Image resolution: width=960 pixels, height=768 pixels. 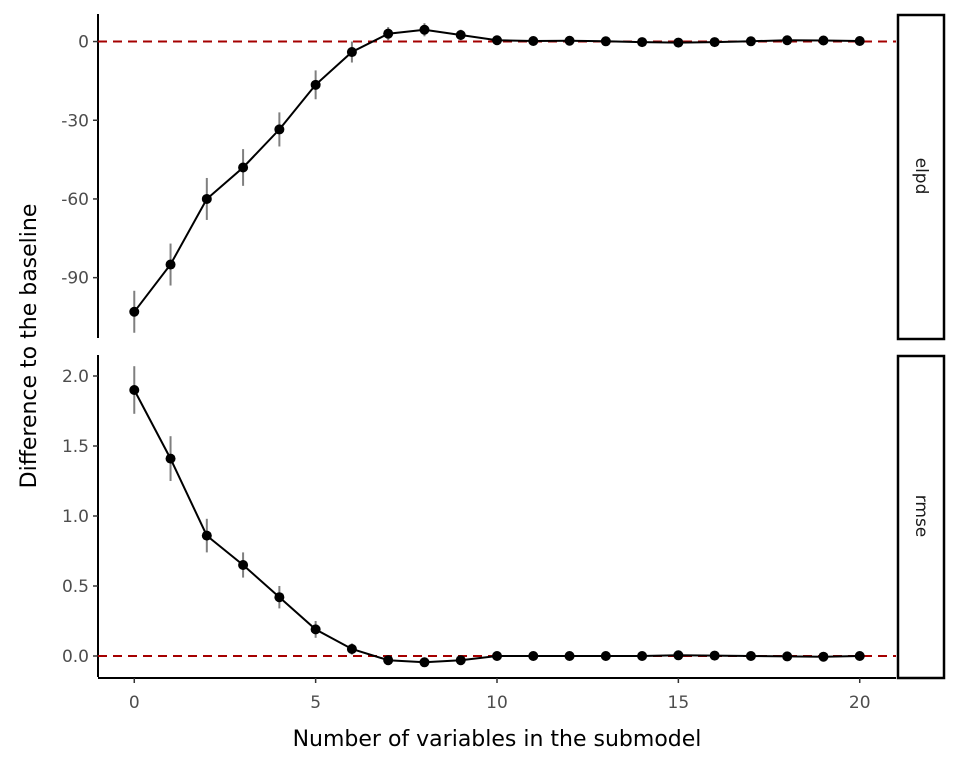 I want to click on x-tick-label: 5, so click(x=315, y=703).